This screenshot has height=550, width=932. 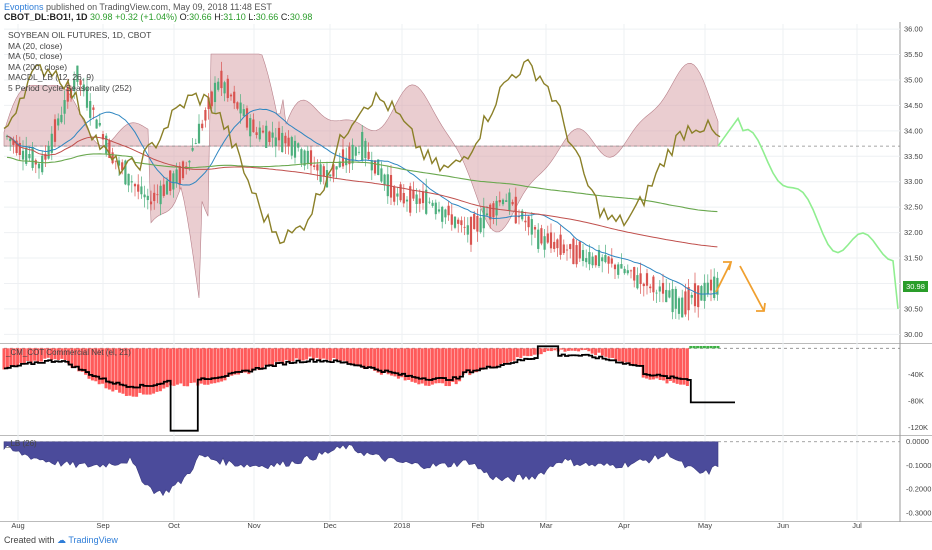 What do you see at coordinates (51, 77) in the screenshot?
I see `legend-macd: MACDL_LB (12, 26, 9)` at bounding box center [51, 77].